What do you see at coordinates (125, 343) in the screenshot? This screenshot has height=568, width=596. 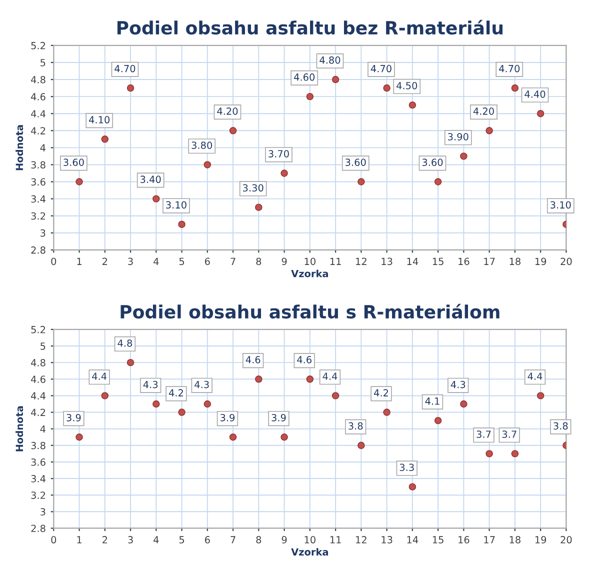 I see `data-label: 4.8` at bounding box center [125, 343].